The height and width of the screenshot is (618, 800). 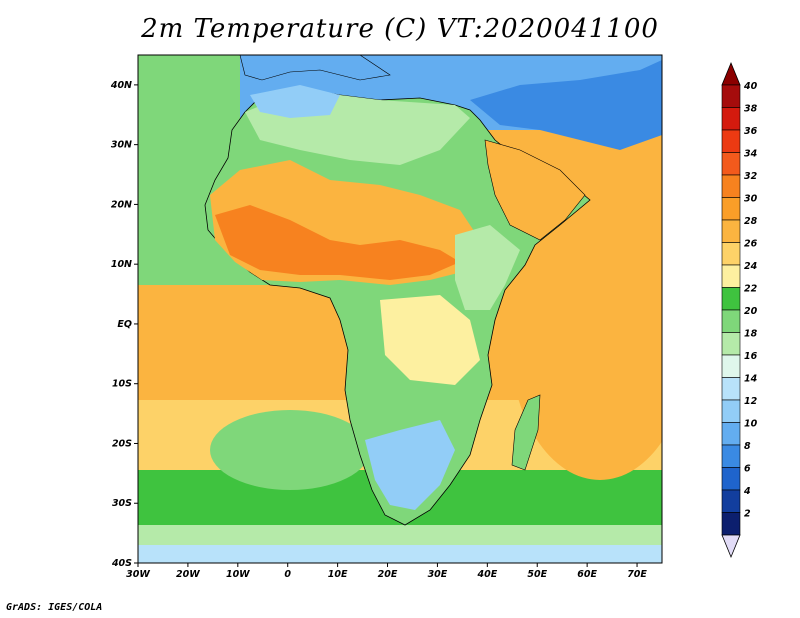 I want to click on lon-tick-label: 10W, so click(x=238, y=574).